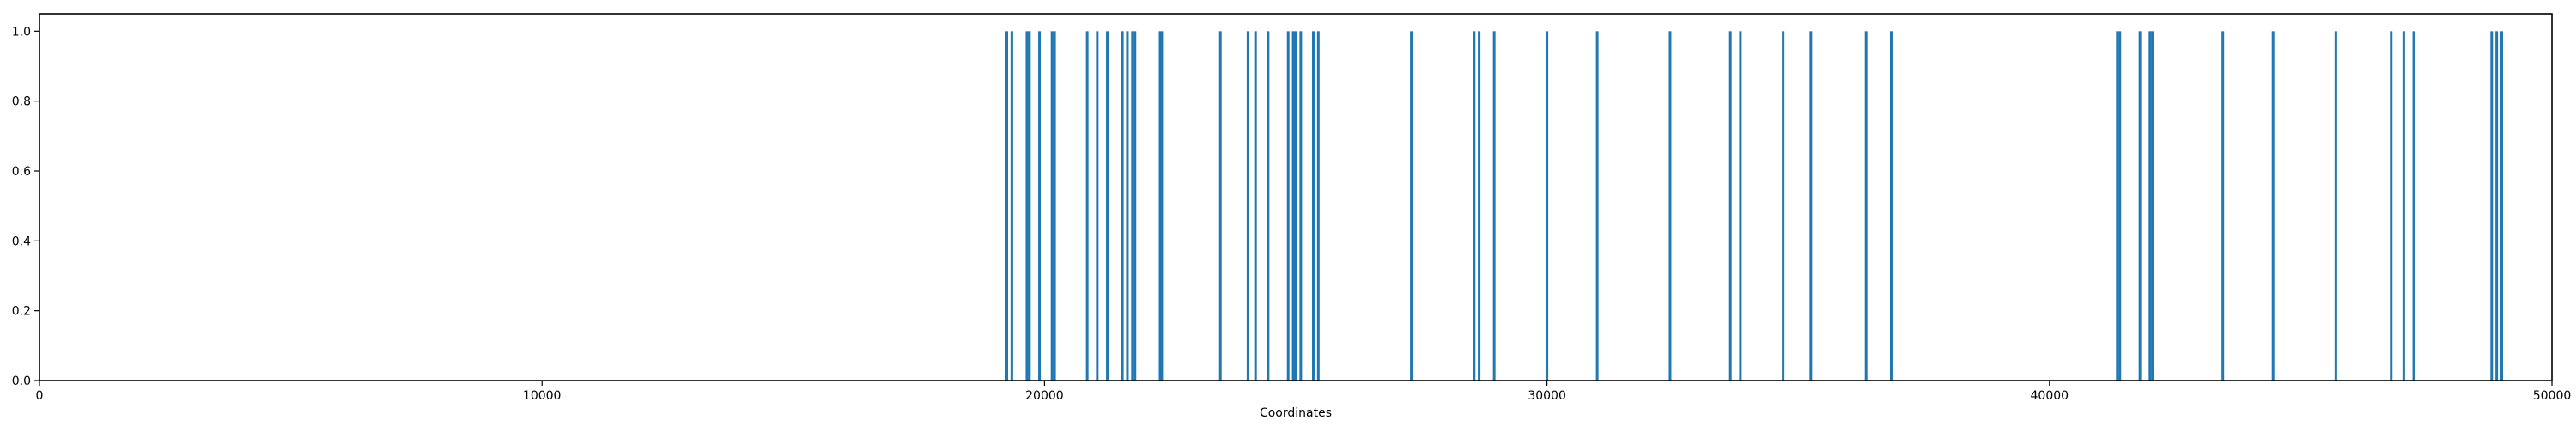 Image resolution: width=2576 pixels, height=433 pixels. I want to click on x-axis-label: Coordinates, so click(1296, 413).